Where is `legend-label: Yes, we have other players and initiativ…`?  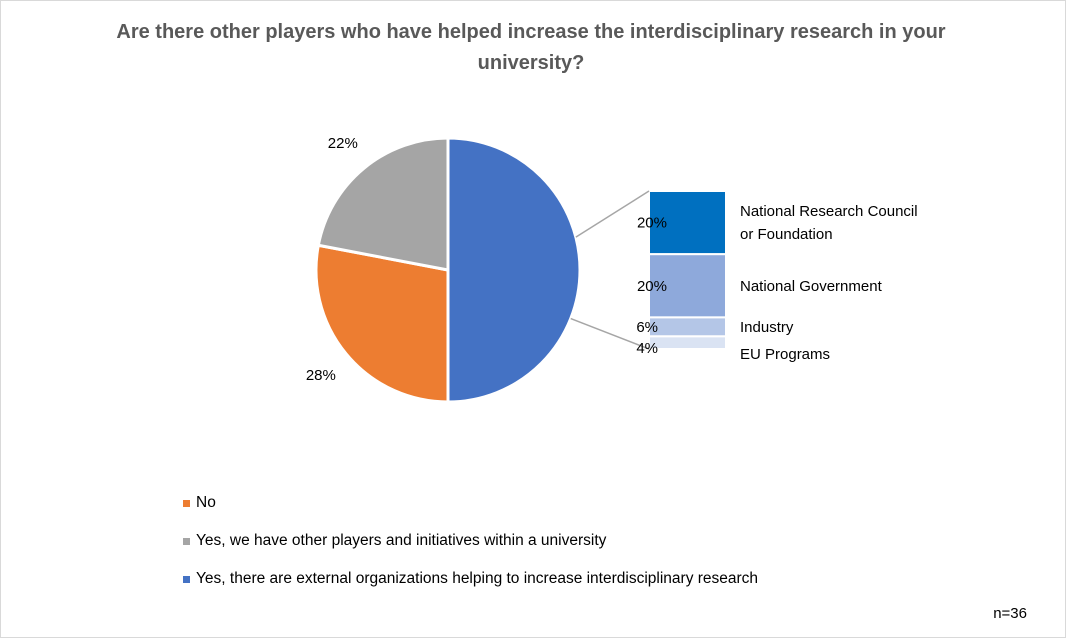
legend-label: Yes, we have other players and initiativ… is located at coordinates (401, 540).